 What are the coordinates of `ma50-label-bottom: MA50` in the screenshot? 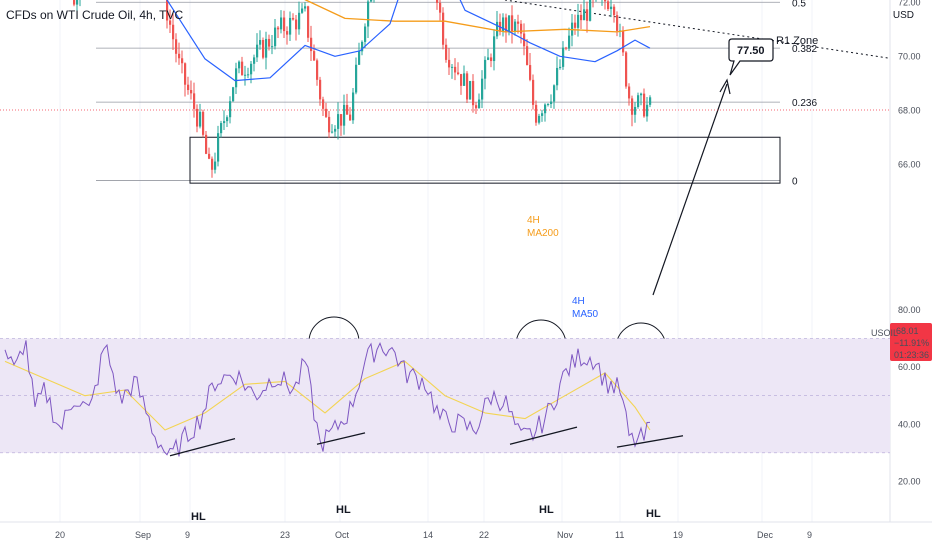 It's located at (585, 314).